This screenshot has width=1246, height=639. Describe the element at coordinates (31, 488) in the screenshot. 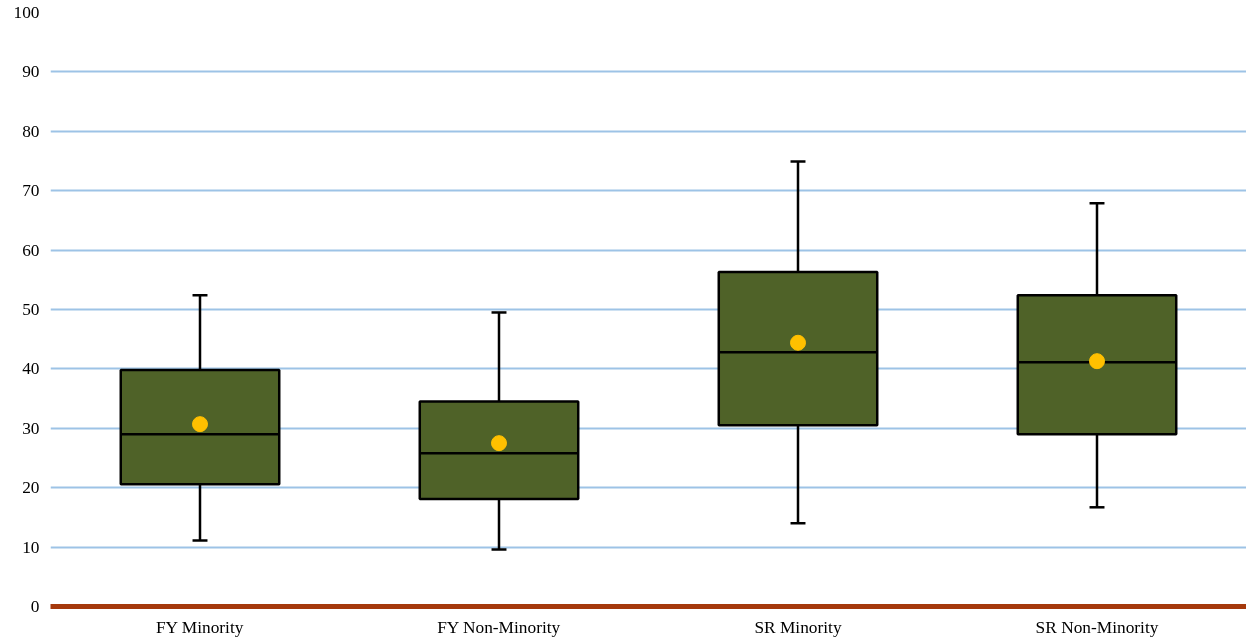

I see `y-tick-label: 20` at that location.